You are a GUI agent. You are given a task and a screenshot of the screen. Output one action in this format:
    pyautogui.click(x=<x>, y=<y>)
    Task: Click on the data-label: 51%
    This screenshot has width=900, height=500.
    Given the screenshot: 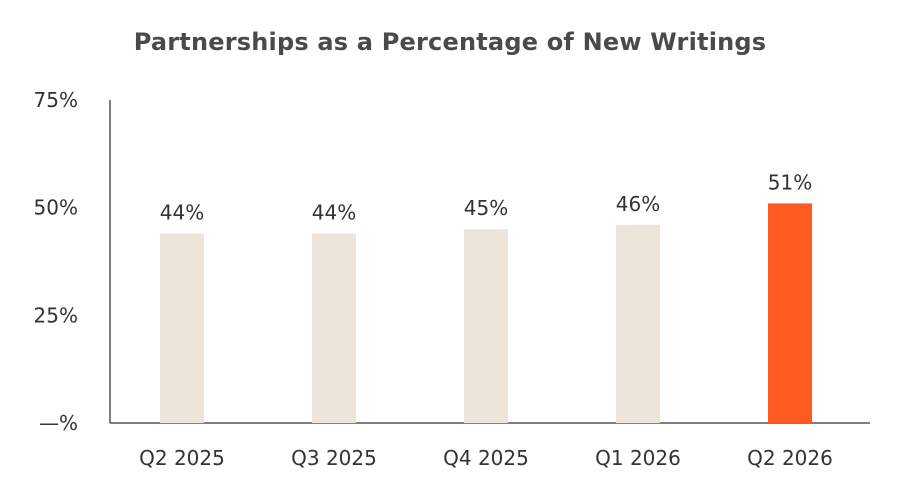 What is the action you would take?
    pyautogui.click(x=790, y=182)
    